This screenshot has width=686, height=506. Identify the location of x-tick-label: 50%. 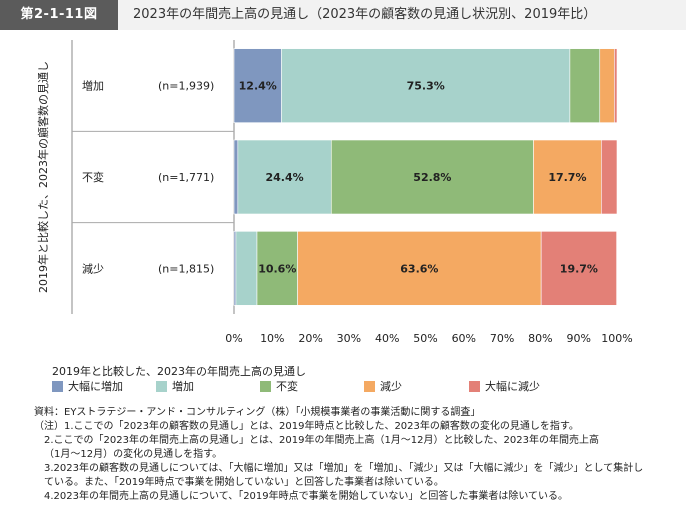
(425, 338).